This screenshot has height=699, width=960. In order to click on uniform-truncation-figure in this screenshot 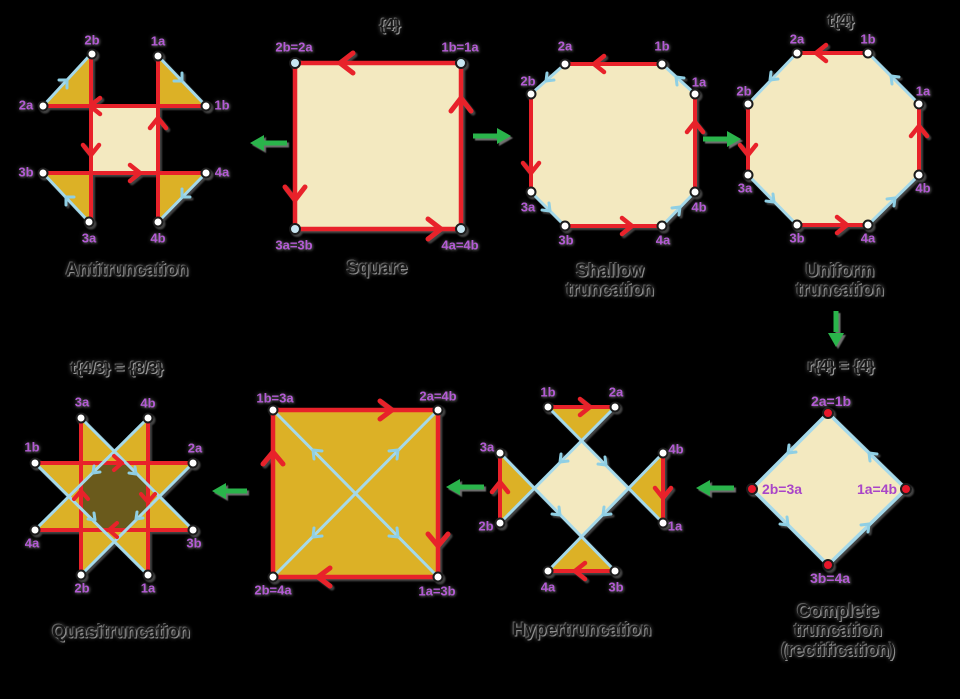, I will do `click(833, 139)`.